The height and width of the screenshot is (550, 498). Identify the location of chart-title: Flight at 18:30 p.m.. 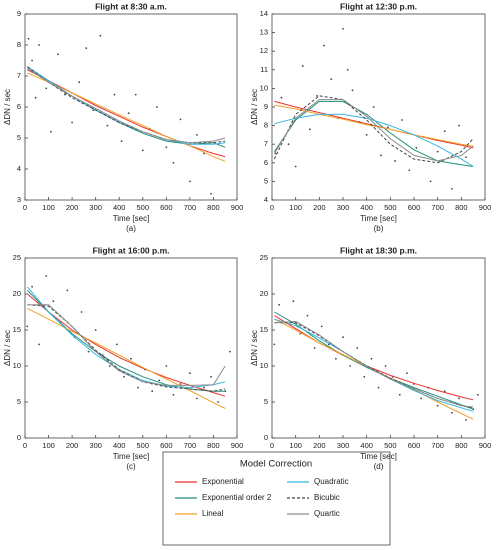
(378, 250).